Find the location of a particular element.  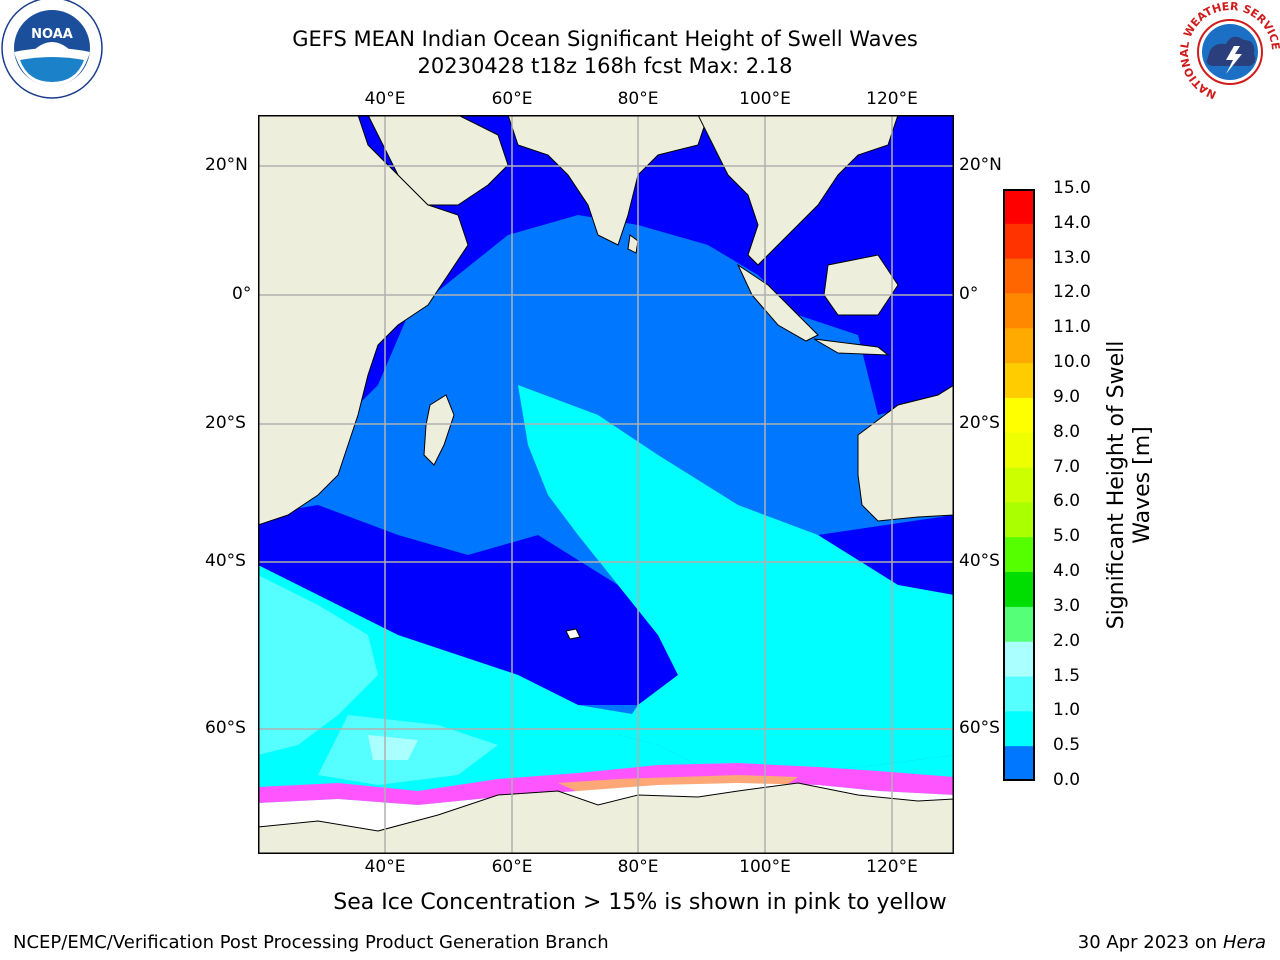

lon-label-top-40e: 40°E is located at coordinates (385, 99).